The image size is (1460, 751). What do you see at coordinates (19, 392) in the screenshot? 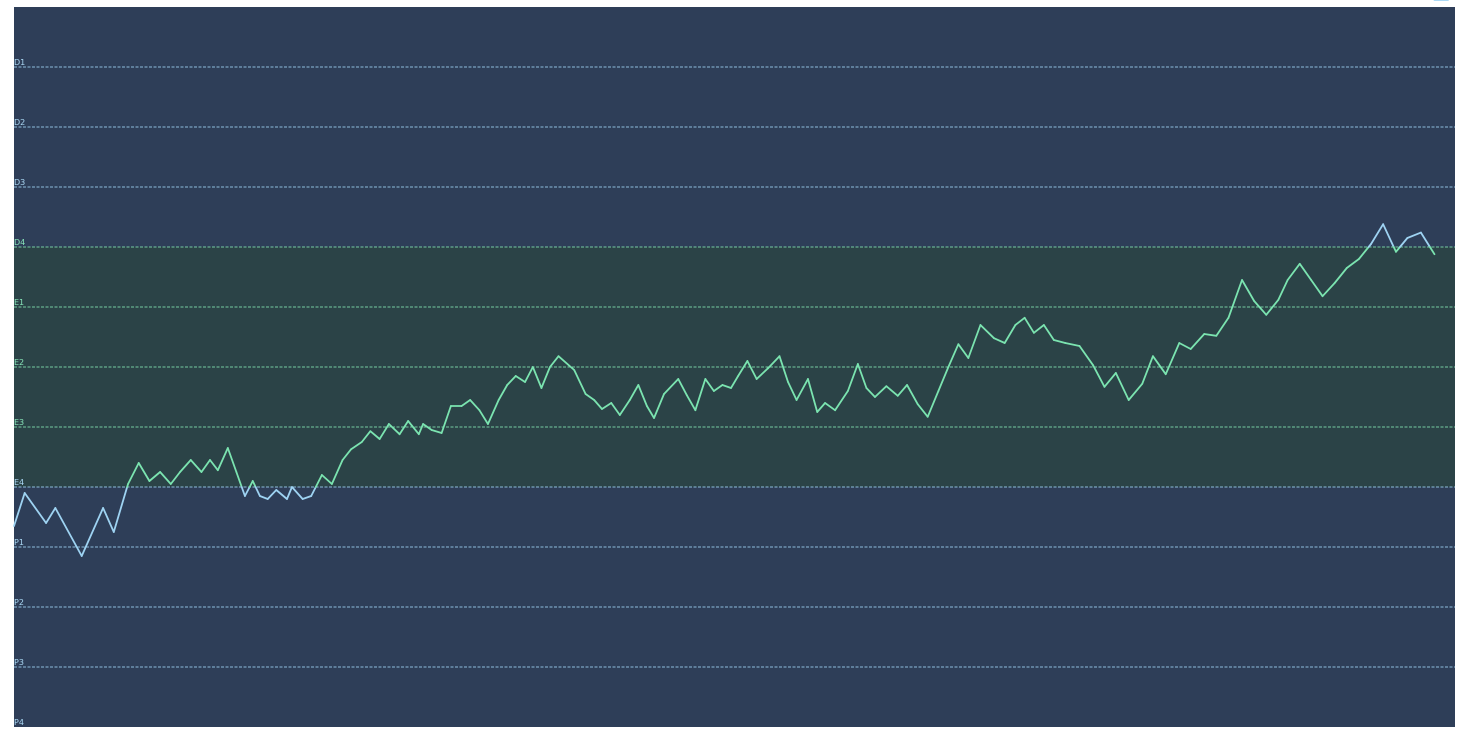
I see `y-level-labels: D1 D2 D3 D4 E1 E2 E3 E4 P1 P2 P3 P4` at bounding box center [19, 392].